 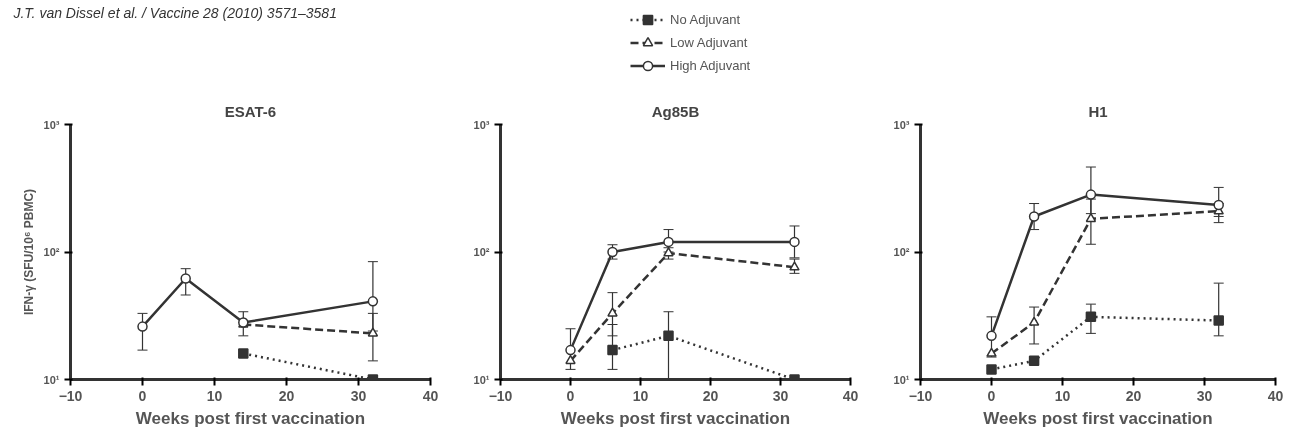 What do you see at coordinates (1098, 111) in the screenshot?
I see `chart-title: H1` at bounding box center [1098, 111].